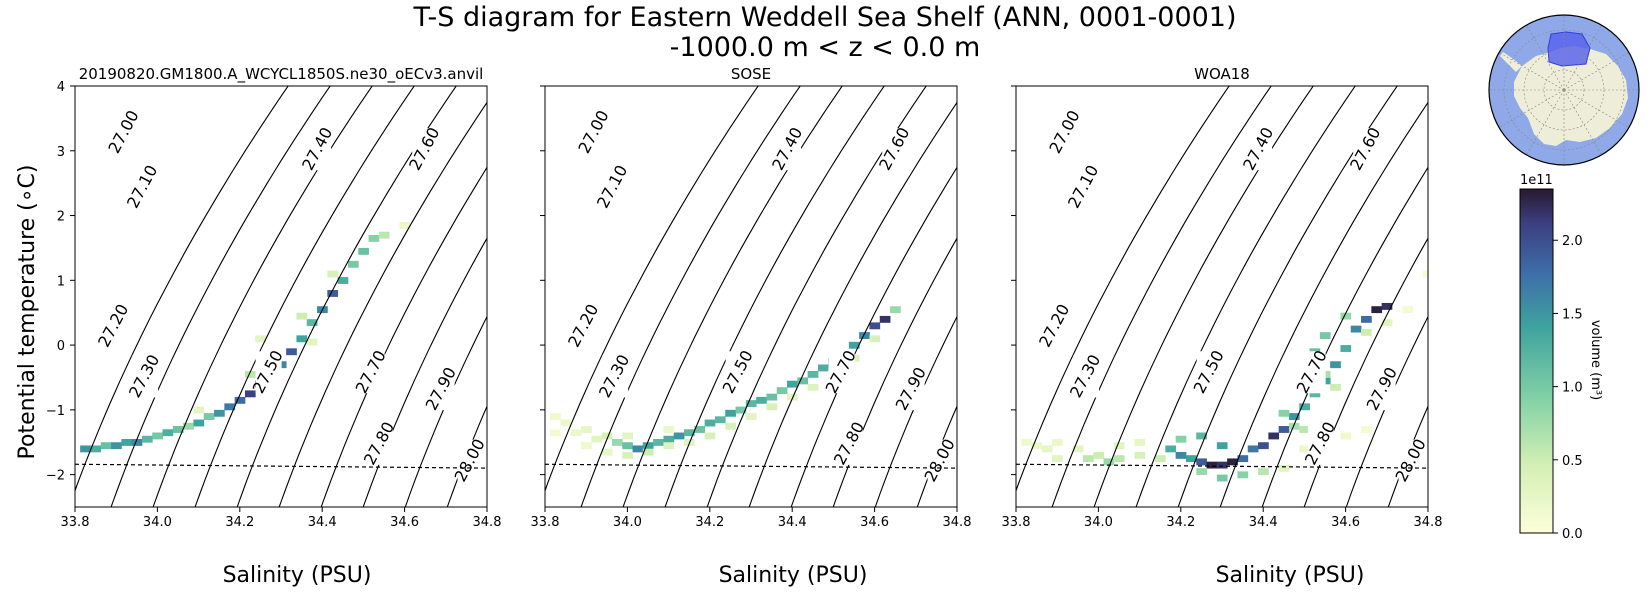 Image resolution: width=1650 pixels, height=600 pixels. I want to click on colorbar: 1e11 volume (m³) 0.0 0.5 1.0 1.5 2.0, so click(1561, 357).